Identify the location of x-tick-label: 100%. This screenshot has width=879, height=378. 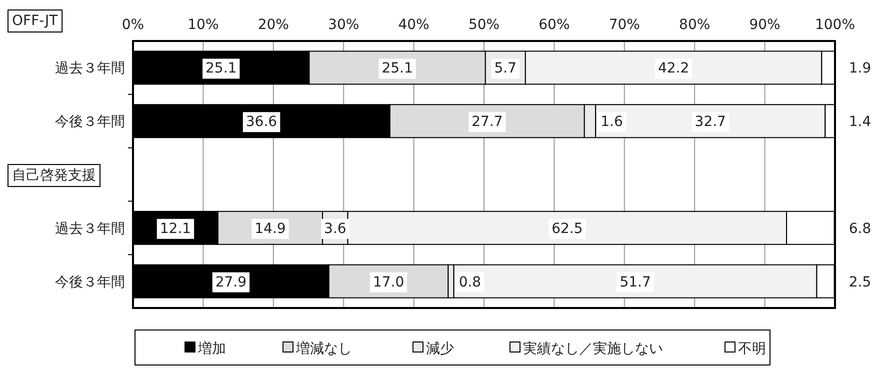
(835, 25).